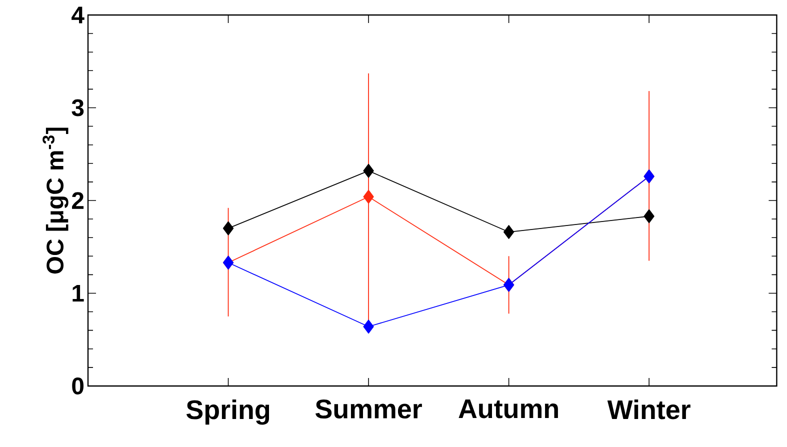  What do you see at coordinates (508, 408) in the screenshot?
I see `x-tick-label: Autumn` at bounding box center [508, 408].